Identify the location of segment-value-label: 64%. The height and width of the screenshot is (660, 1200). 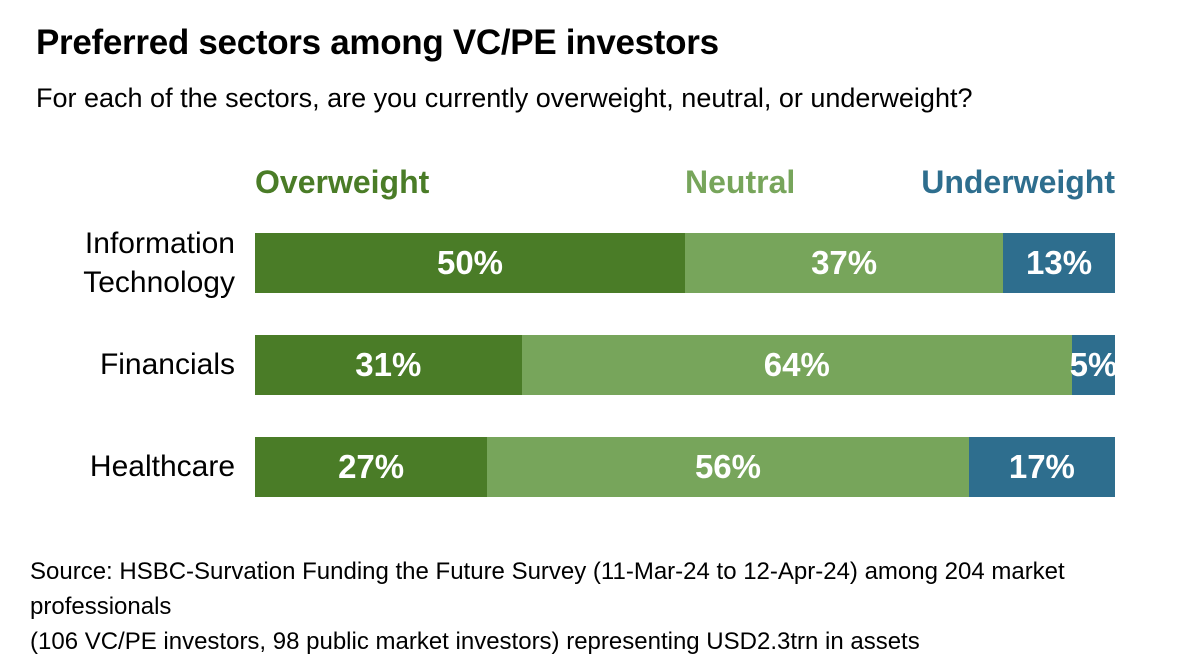
(796, 365).